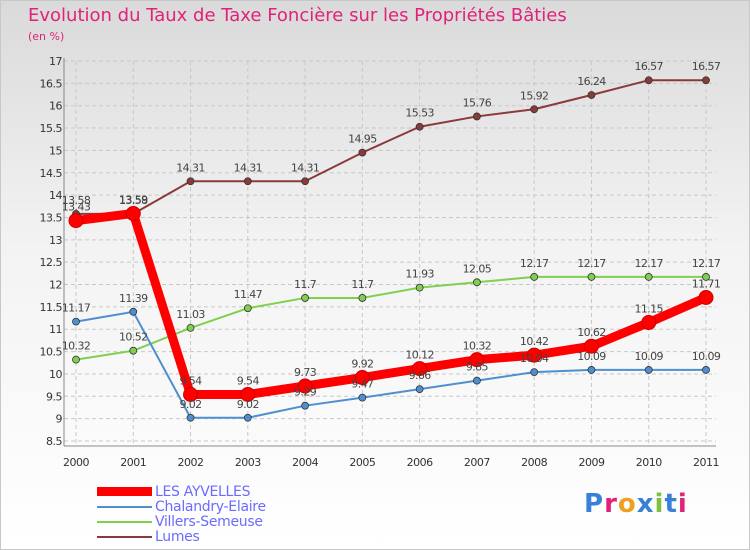 Image resolution: width=750 pixels, height=550 pixels. What do you see at coordinates (534, 462) in the screenshot?
I see `x-tick-label: 2008` at bounding box center [534, 462].